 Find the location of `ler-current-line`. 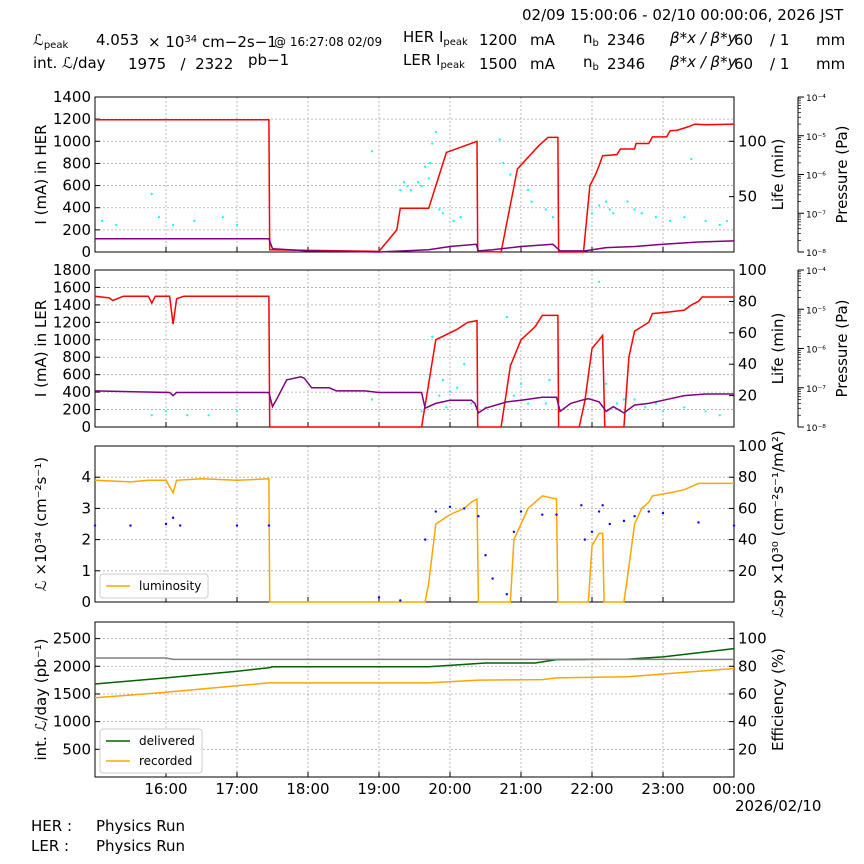

ler-current-line is located at coordinates (414, 361).